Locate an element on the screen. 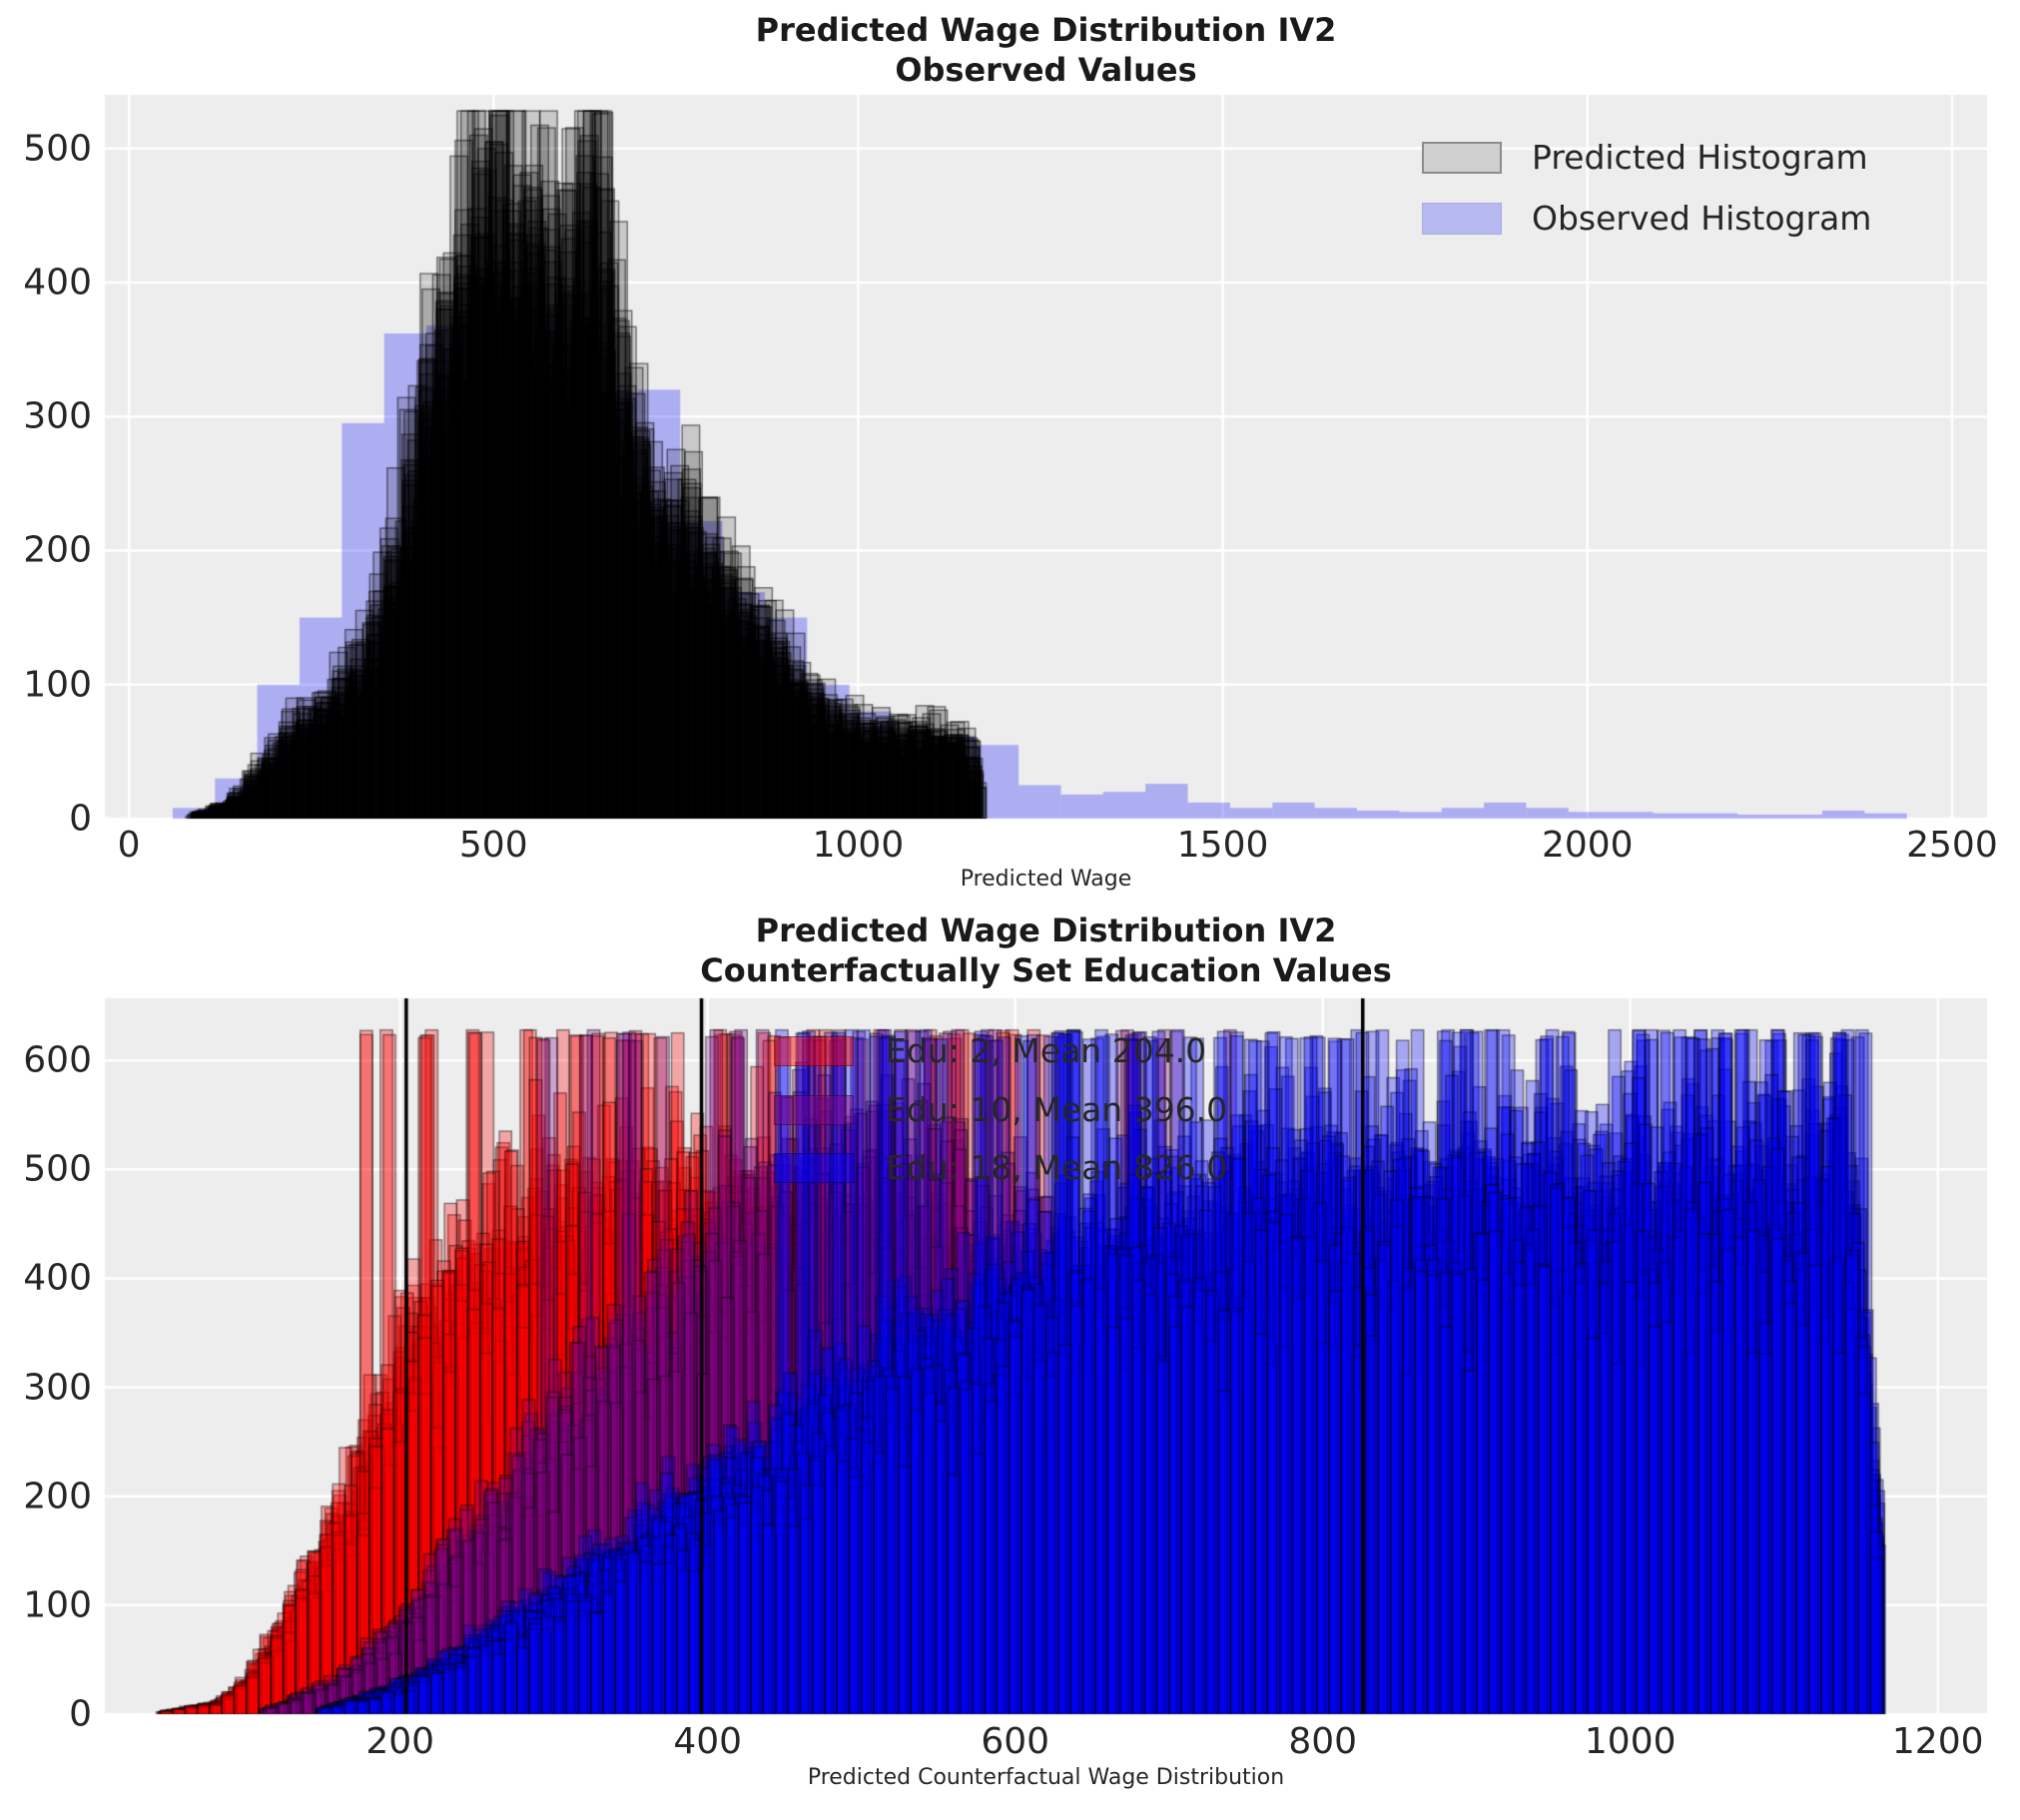 Image resolution: width=2020 pixels, height=1820 pixels. top-x-tick-label: 1000 is located at coordinates (858, 845).